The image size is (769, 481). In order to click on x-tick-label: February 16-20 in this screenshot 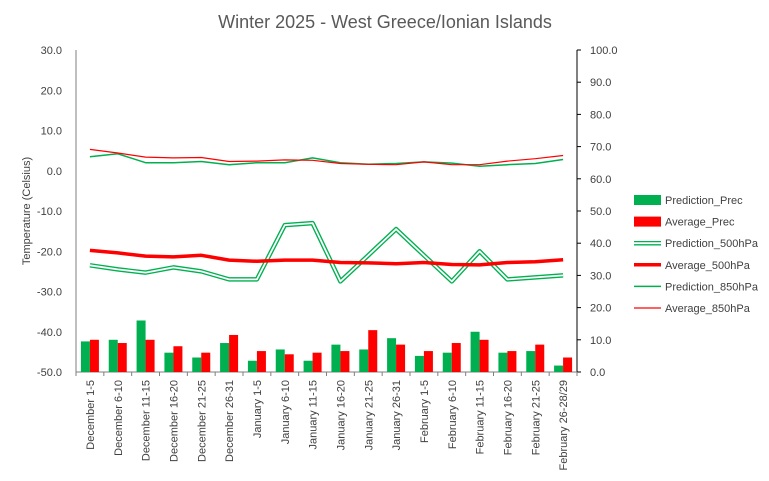, I will do `click(508, 417)`.